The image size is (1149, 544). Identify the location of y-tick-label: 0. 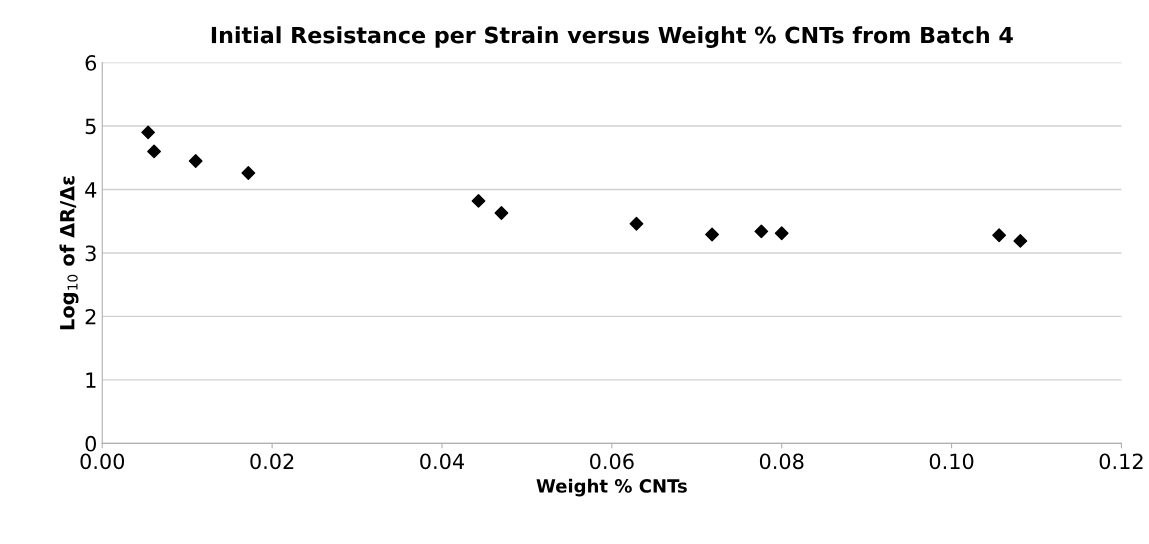
(91, 443).